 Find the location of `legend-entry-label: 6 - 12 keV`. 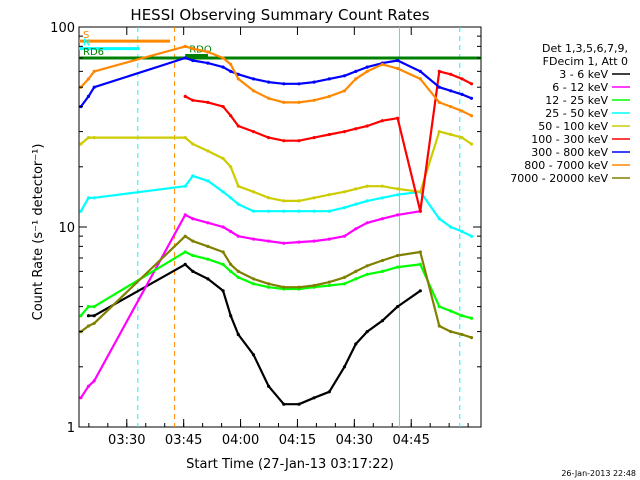

legend-entry-label: 6 - 12 keV is located at coordinates (580, 87).